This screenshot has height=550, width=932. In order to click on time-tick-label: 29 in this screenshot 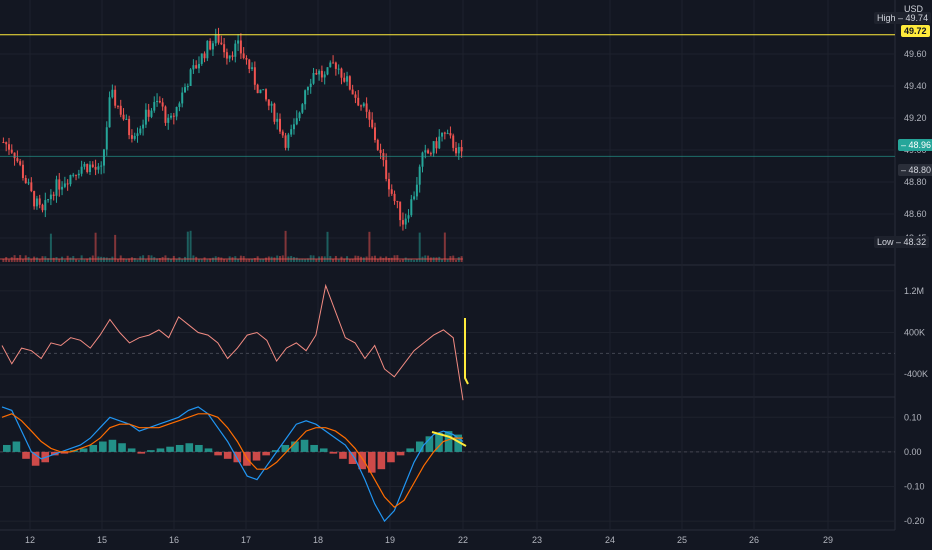, I will do `click(828, 540)`.